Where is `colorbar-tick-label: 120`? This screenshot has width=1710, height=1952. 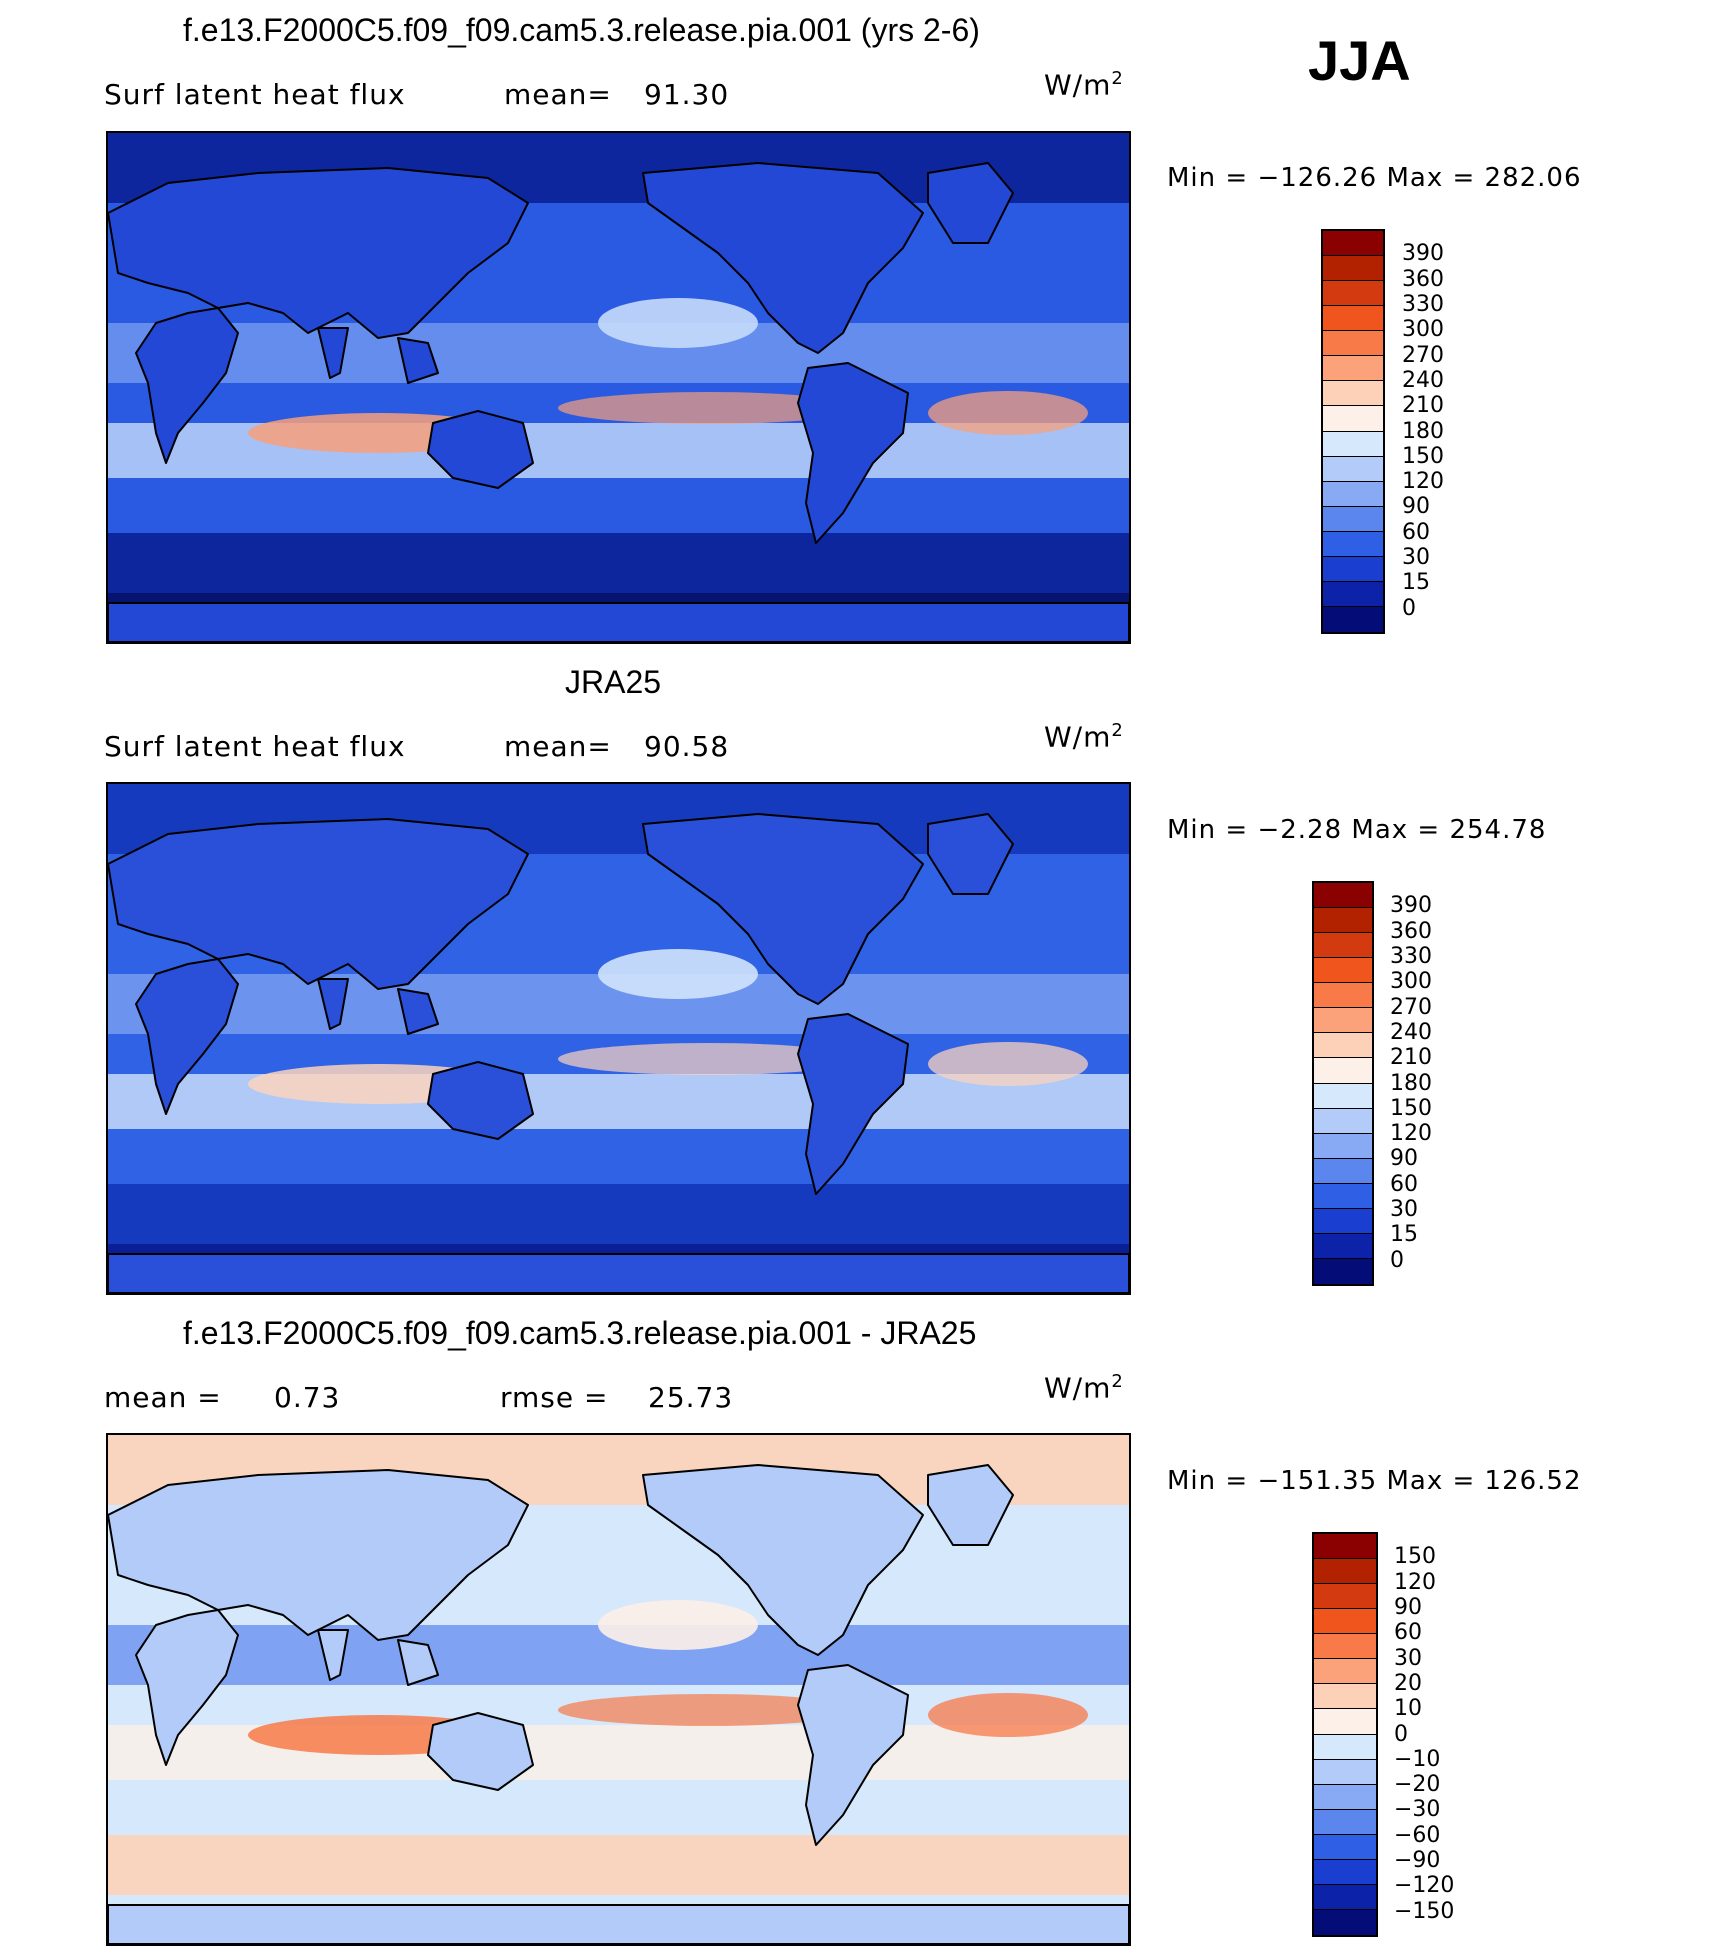
colorbar-tick-label: 120 is located at coordinates (1415, 1582).